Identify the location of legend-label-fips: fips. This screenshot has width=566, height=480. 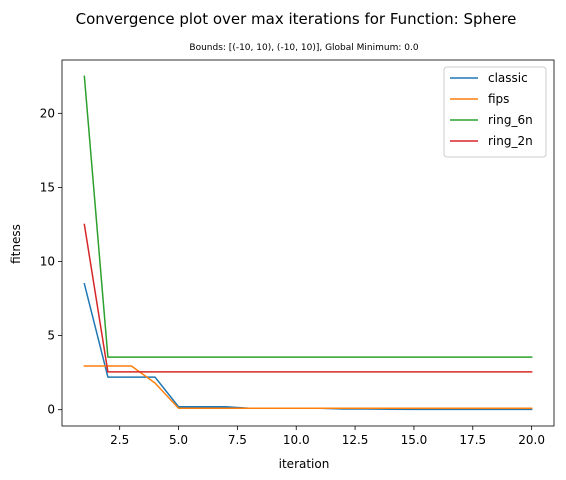
(498, 99).